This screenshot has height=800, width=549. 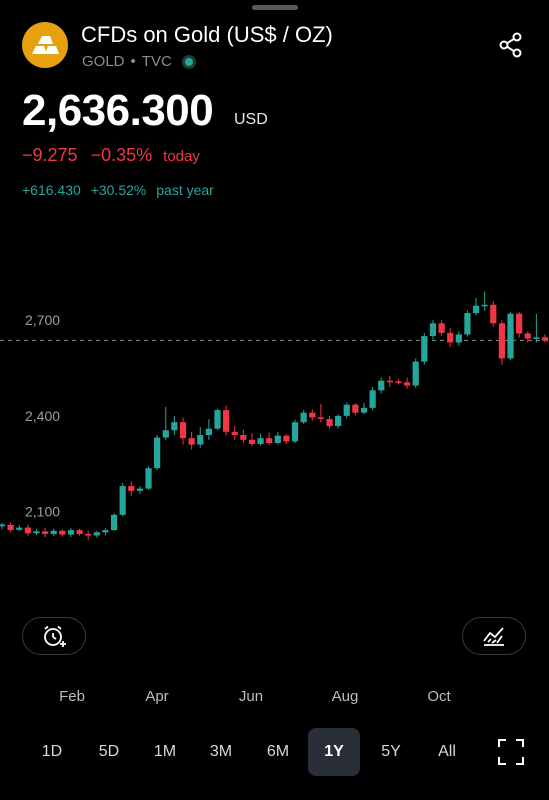 I want to click on instrument-subtitle: GOLD • TVC, so click(x=139, y=61).